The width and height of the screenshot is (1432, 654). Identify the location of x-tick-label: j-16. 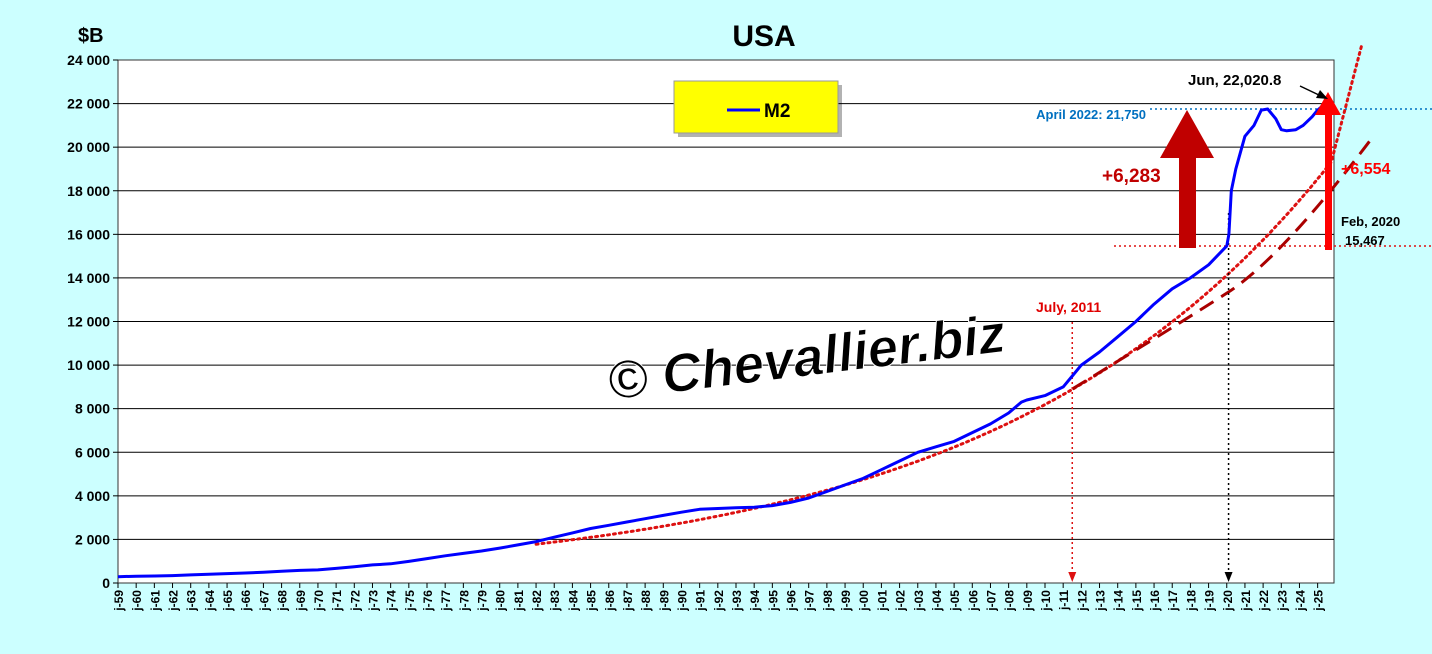
(1155, 601).